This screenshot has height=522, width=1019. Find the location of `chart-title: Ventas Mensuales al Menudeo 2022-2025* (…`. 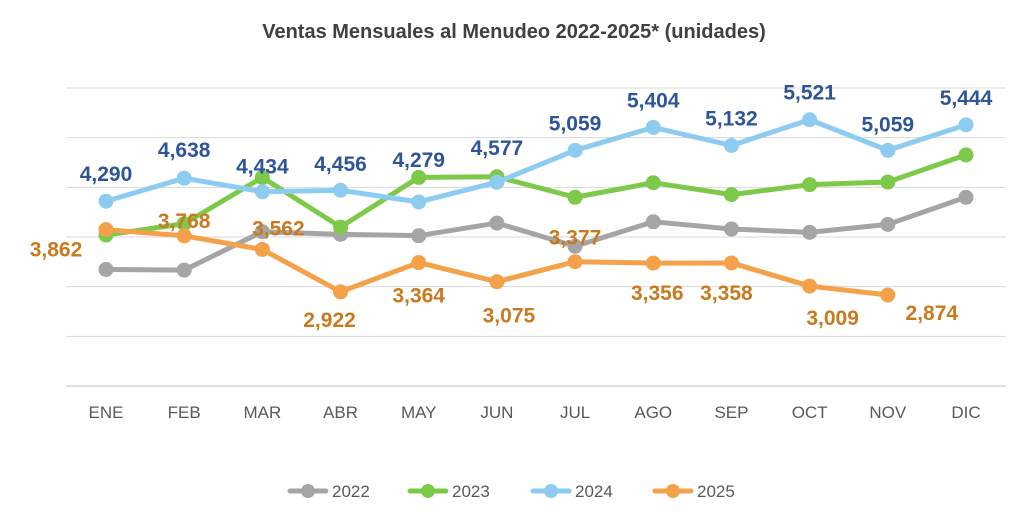

chart-title: Ventas Mensuales al Menudeo 2022-2025* (… is located at coordinates (514, 32).